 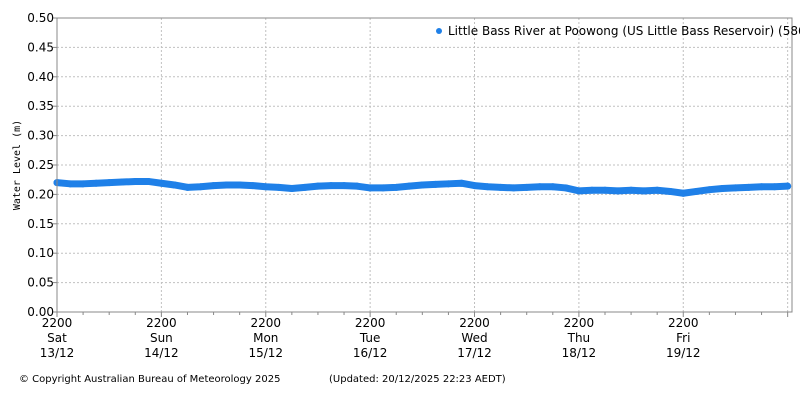 What do you see at coordinates (579, 338) in the screenshot?
I see `x-tick-day: Thu` at bounding box center [579, 338].